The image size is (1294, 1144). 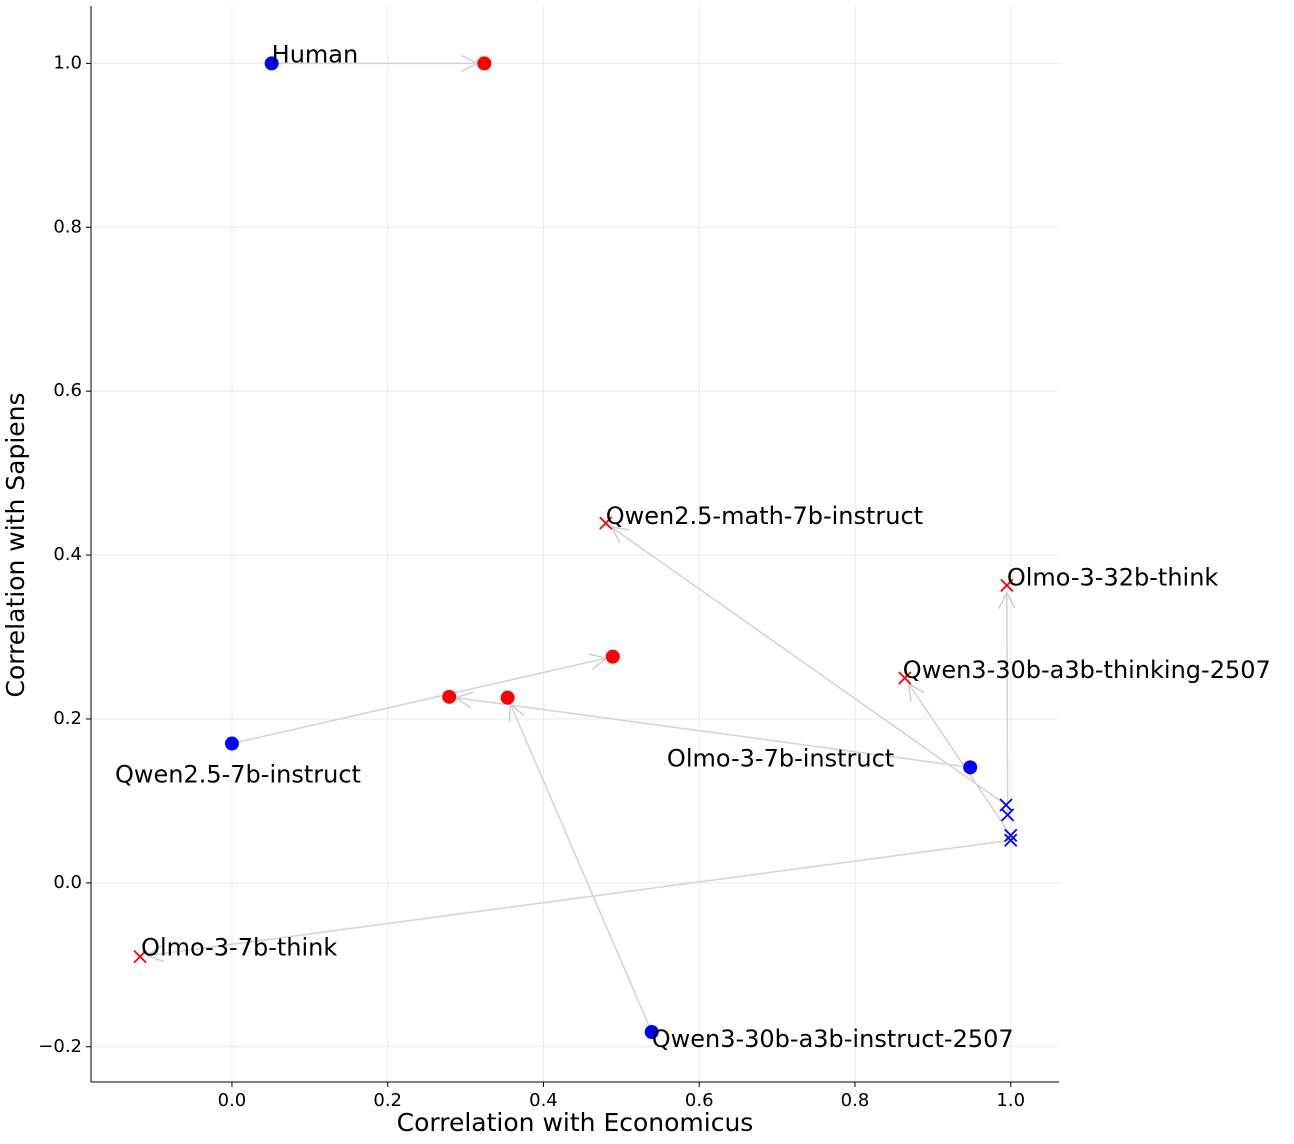 What do you see at coordinates (575, 1122) in the screenshot?
I see `x-axis-label: Correlation with Economicus` at bounding box center [575, 1122].